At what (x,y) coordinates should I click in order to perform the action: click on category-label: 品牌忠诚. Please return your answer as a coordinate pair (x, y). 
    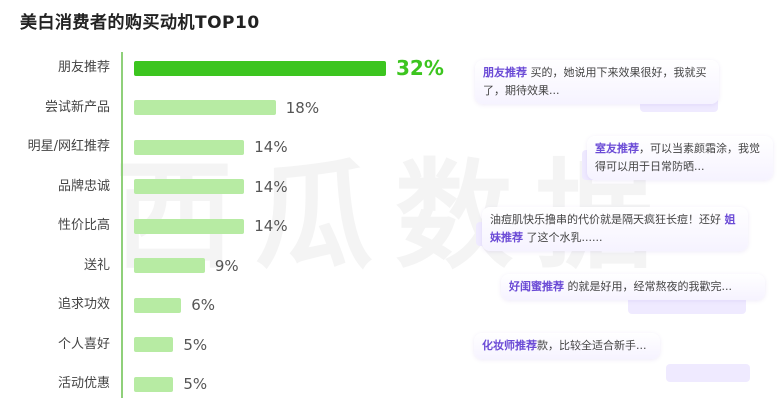
    Looking at the image, I should click on (83, 186).